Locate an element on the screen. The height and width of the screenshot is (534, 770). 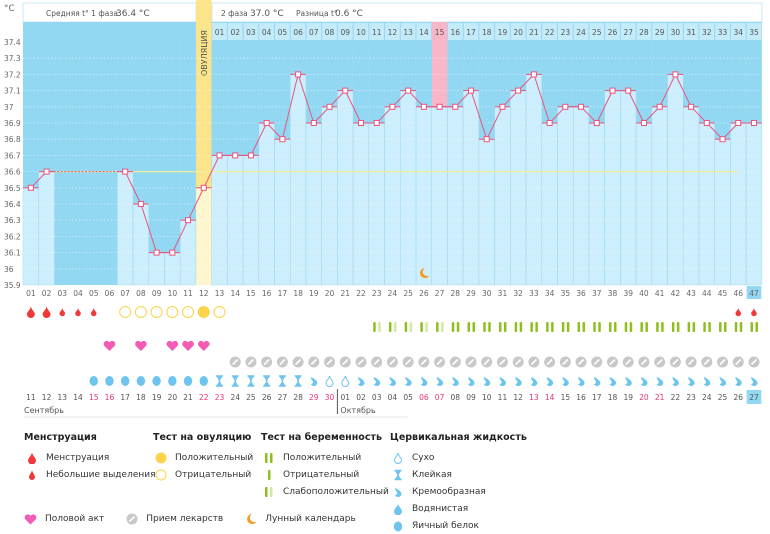
ovulation-test-positive-icon is located at coordinates (203, 312).